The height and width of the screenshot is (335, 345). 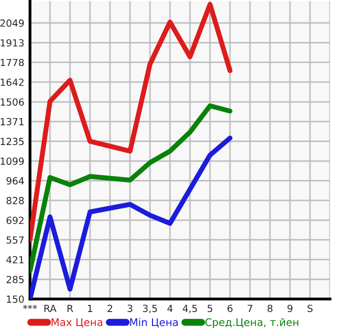 What do you see at coordinates (15, 220) in the screenshot?
I see `y-tick-label: 692` at bounding box center [15, 220].